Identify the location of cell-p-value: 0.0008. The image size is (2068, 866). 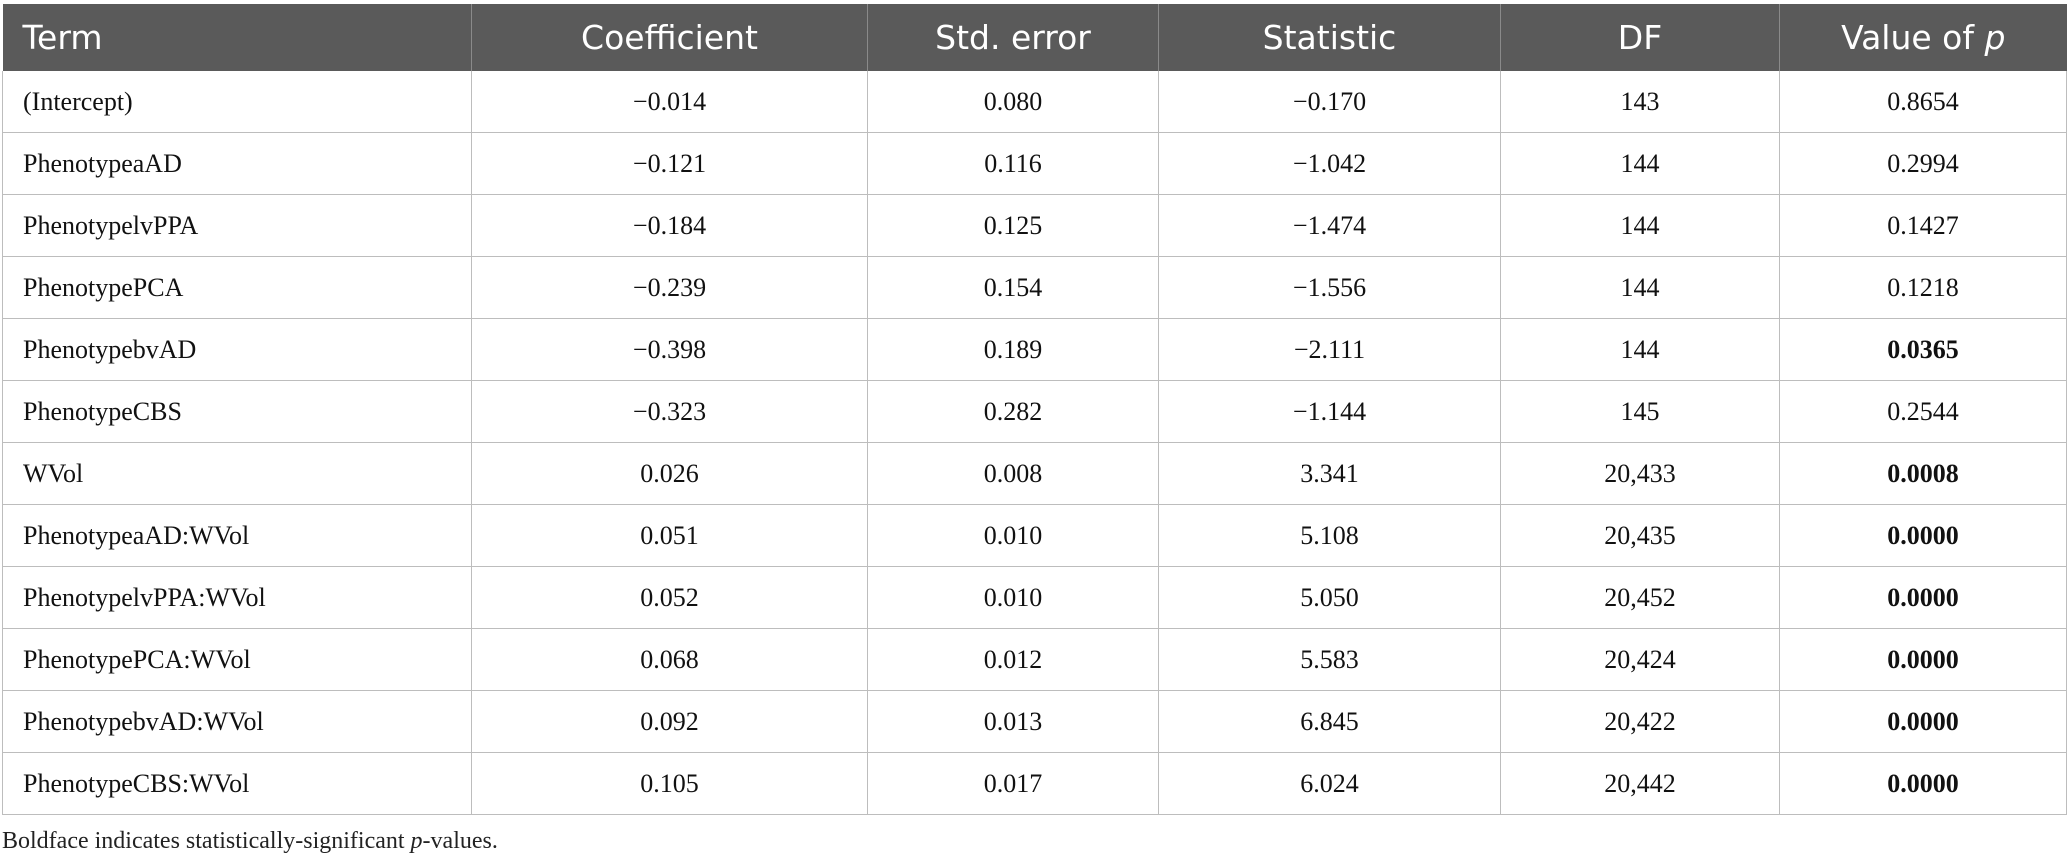
(1923, 473).